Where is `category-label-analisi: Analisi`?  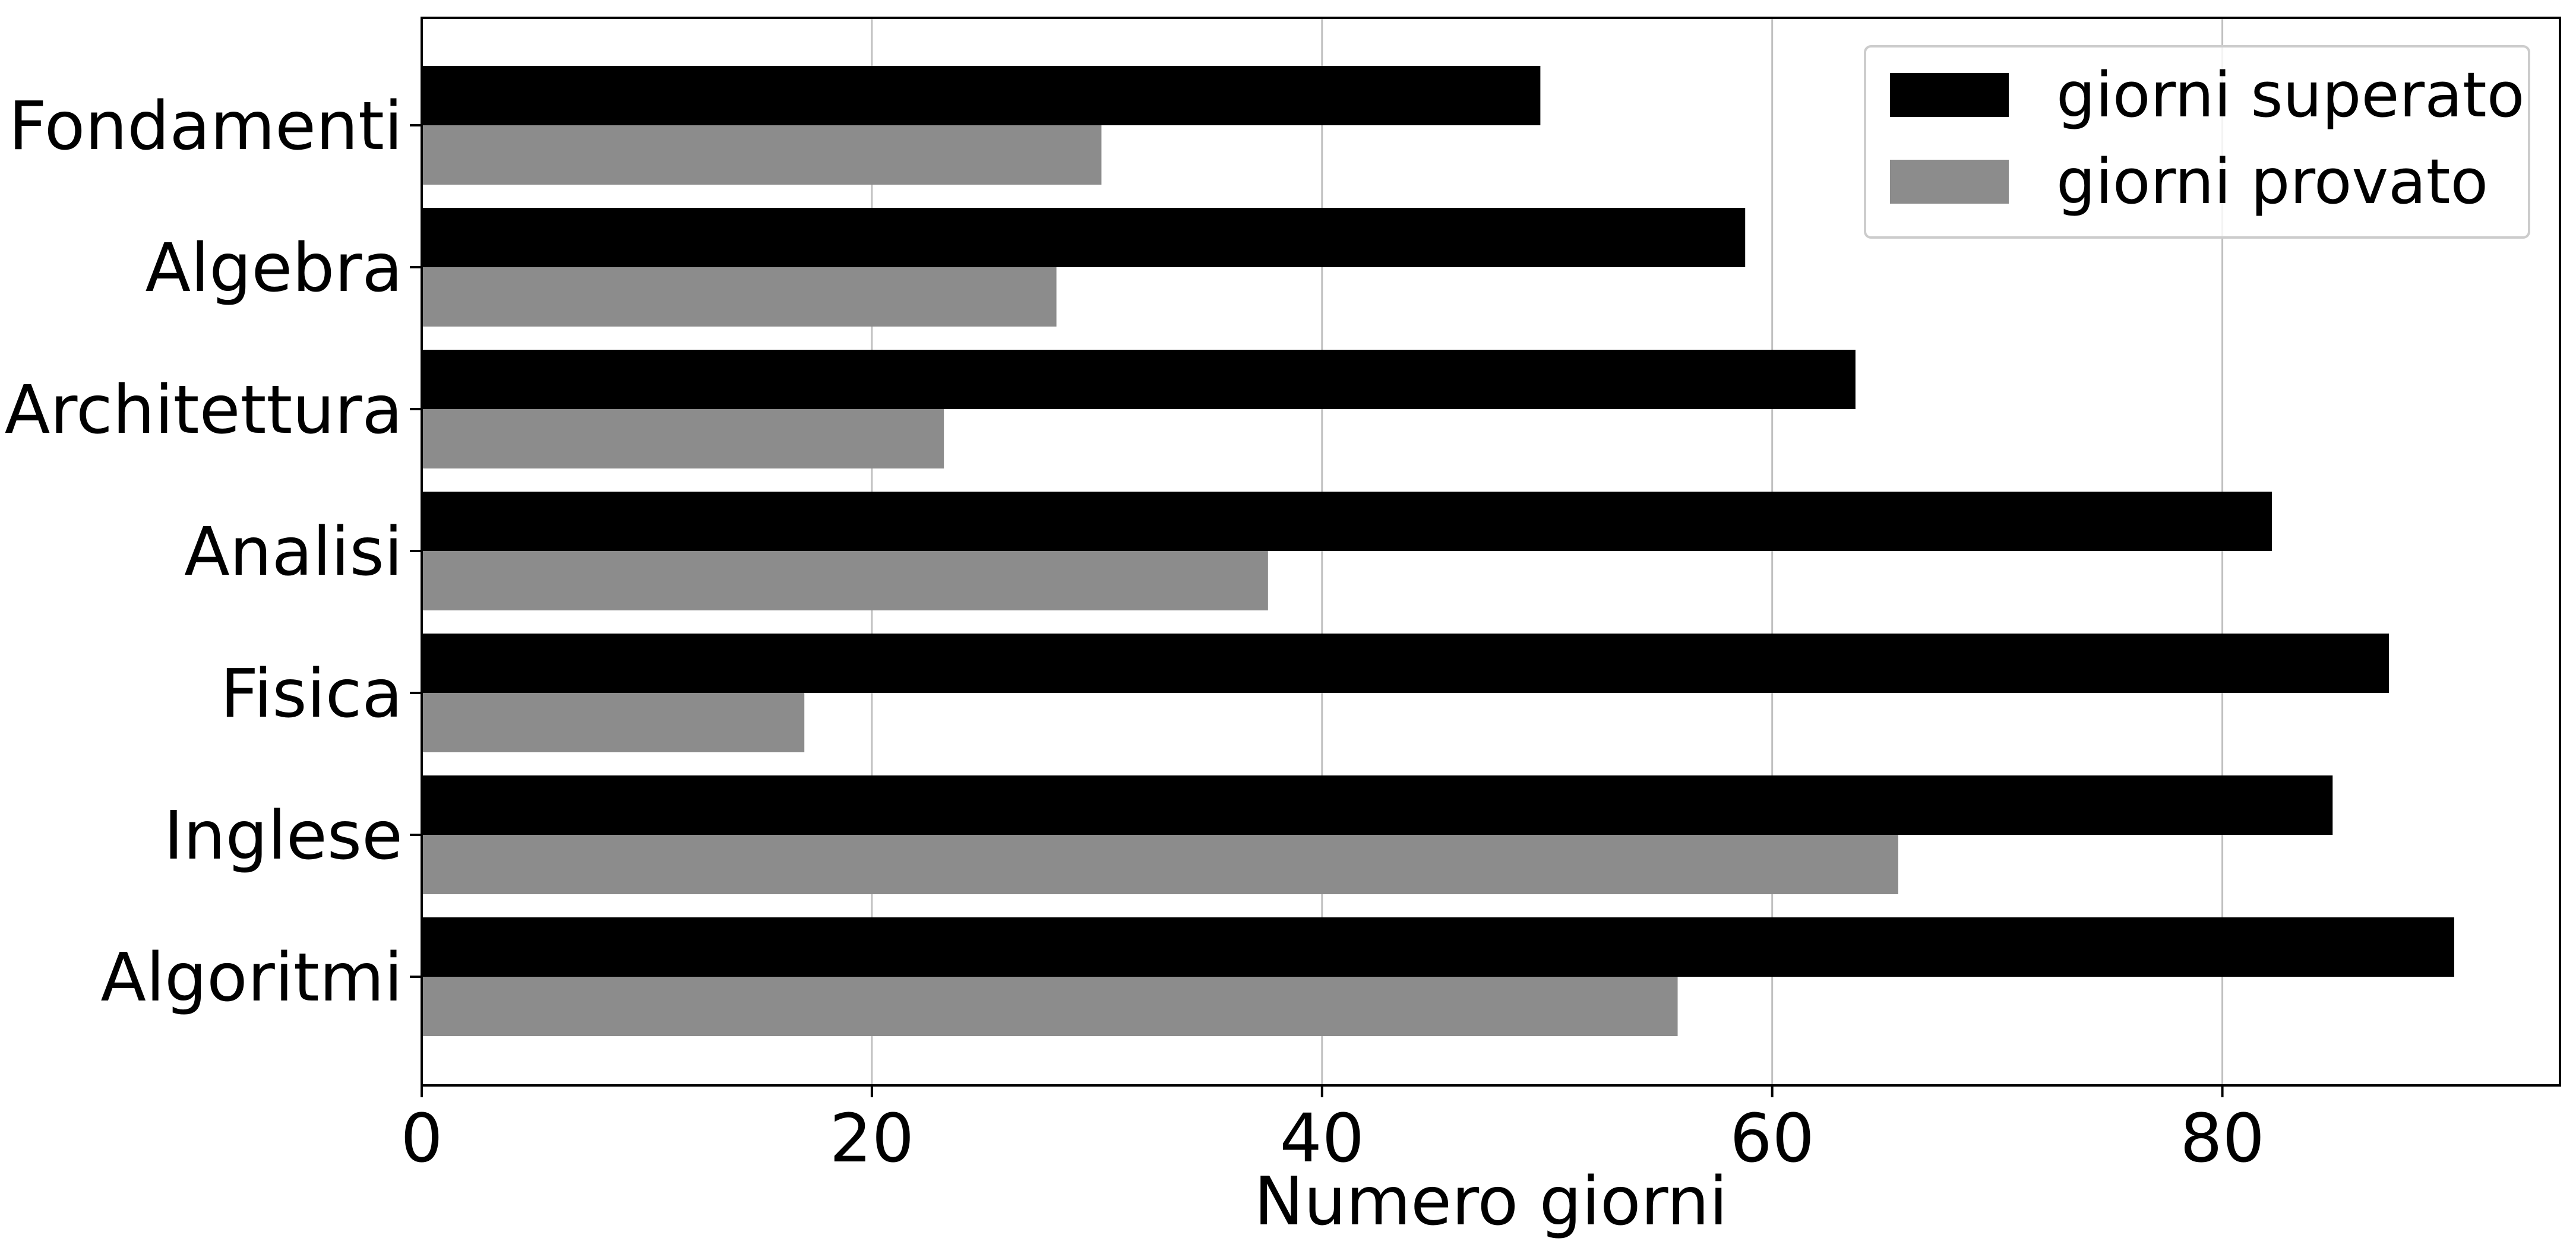
category-label-analisi: Analisi is located at coordinates (293, 552).